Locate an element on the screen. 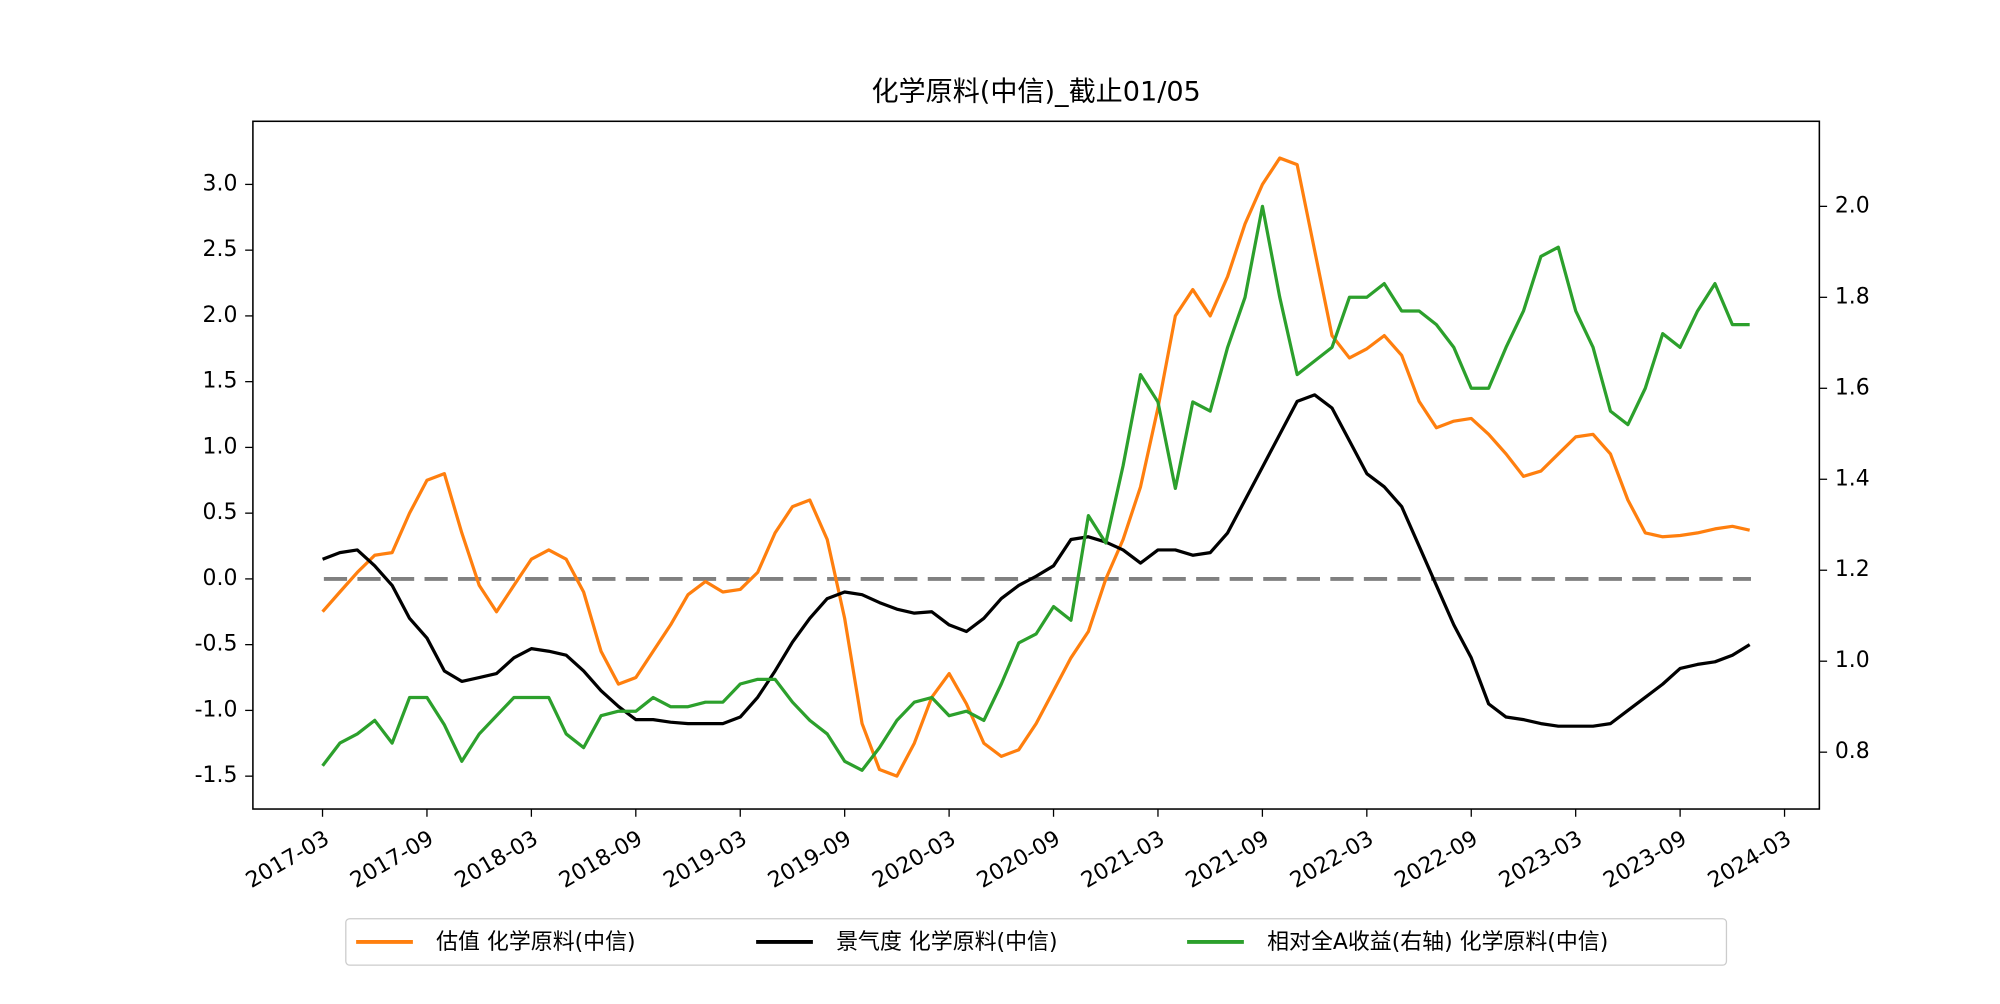 This screenshot has width=2000, height=1004. x-tick-label: 2021-03 is located at coordinates (1123, 859).